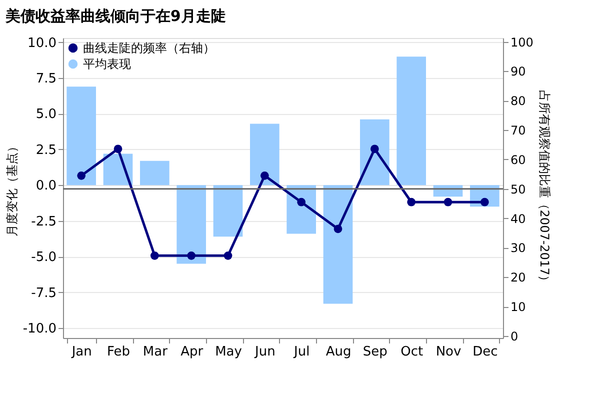 This screenshot has height=403, width=600. I want to click on y-tick-label: 0.0, so click(46, 186).